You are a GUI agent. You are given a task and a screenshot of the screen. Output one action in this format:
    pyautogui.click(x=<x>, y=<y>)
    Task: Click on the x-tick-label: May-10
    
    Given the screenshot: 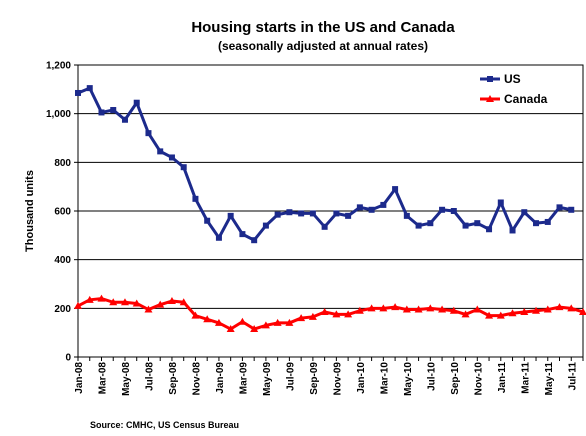 What is the action you would take?
    pyautogui.click(x=408, y=379)
    